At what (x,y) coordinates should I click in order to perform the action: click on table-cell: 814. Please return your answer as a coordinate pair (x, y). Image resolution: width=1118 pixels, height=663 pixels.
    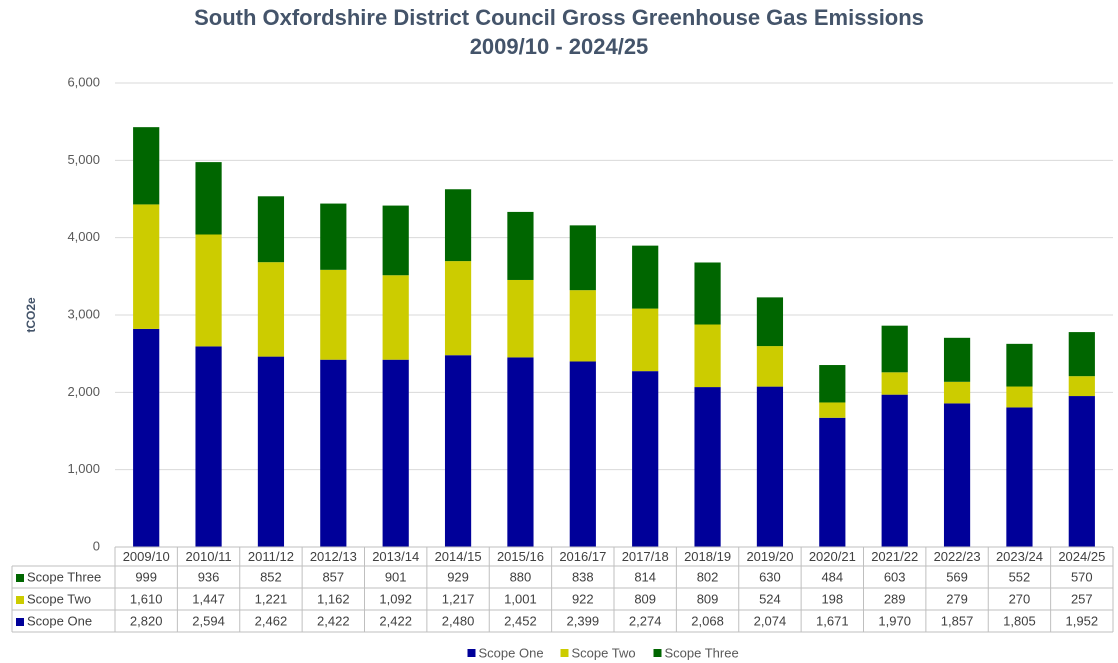
    Looking at the image, I should click on (645, 576).